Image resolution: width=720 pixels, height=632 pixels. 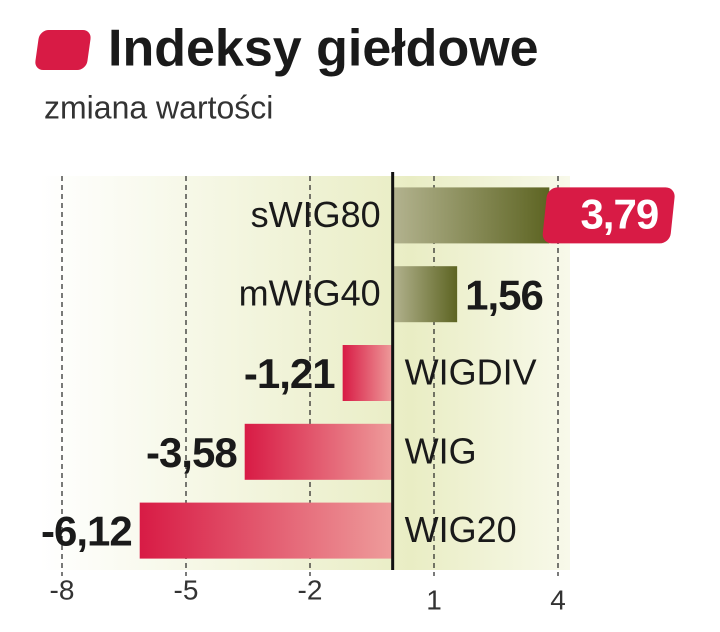 I want to click on x-tick-label: -2, so click(x=310, y=589).